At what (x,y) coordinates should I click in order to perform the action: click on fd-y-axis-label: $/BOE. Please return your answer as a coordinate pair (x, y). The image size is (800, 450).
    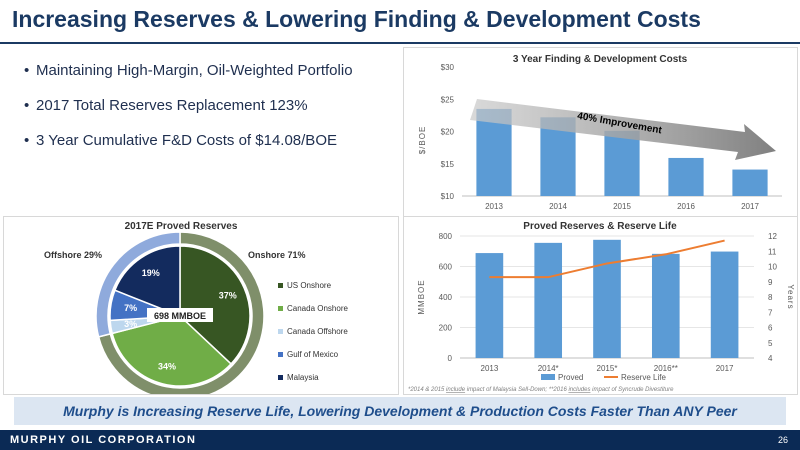
    Looking at the image, I should click on (422, 140).